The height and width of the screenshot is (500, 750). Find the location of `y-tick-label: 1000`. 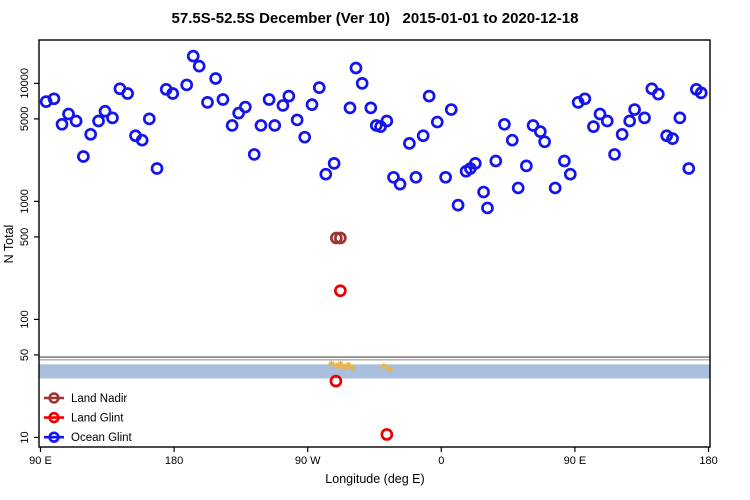

y-tick-label: 1000 is located at coordinates (25, 201).